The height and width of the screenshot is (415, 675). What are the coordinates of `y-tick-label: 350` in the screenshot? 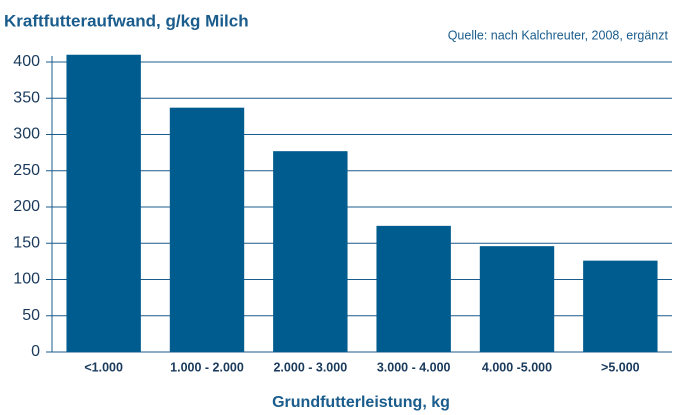 It's located at (26, 97).